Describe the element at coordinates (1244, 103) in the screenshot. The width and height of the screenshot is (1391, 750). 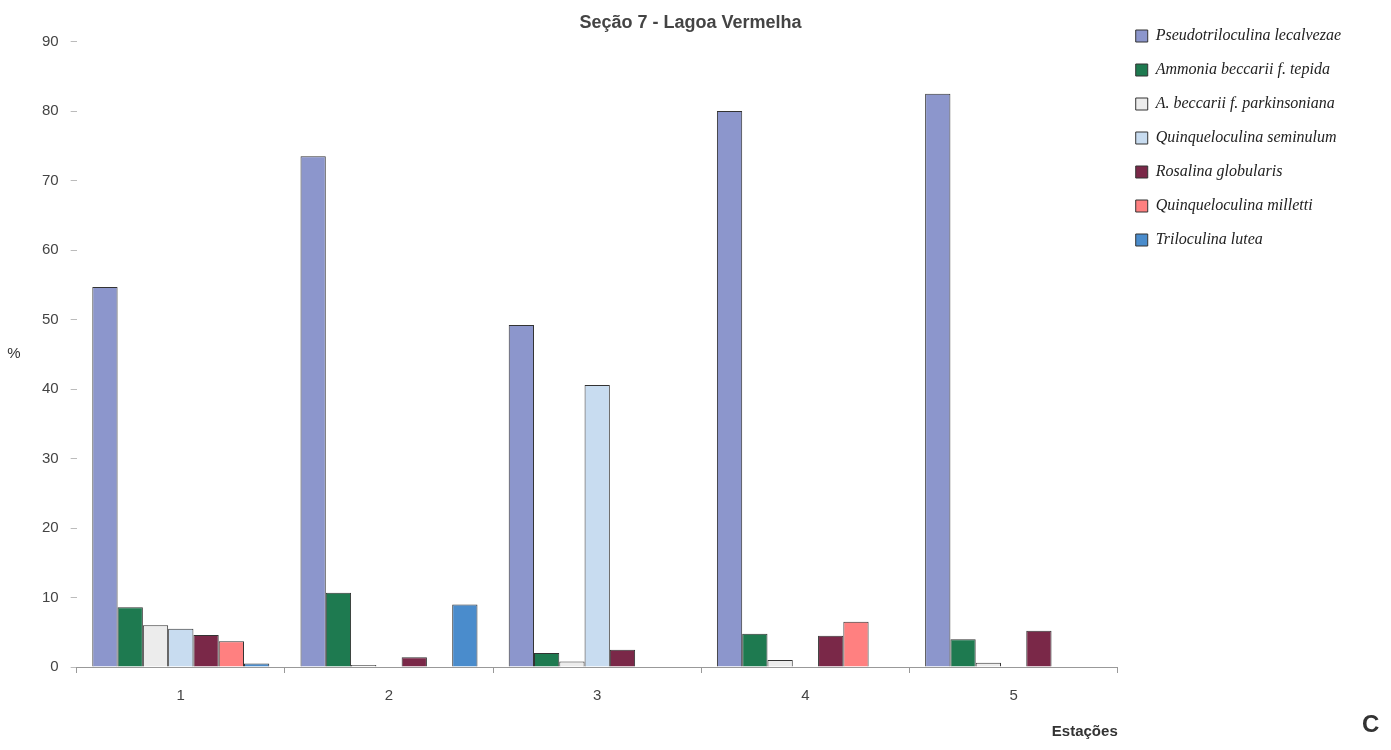
I see `legend-label: A. beccarii f. parkinsoniana` at that location.